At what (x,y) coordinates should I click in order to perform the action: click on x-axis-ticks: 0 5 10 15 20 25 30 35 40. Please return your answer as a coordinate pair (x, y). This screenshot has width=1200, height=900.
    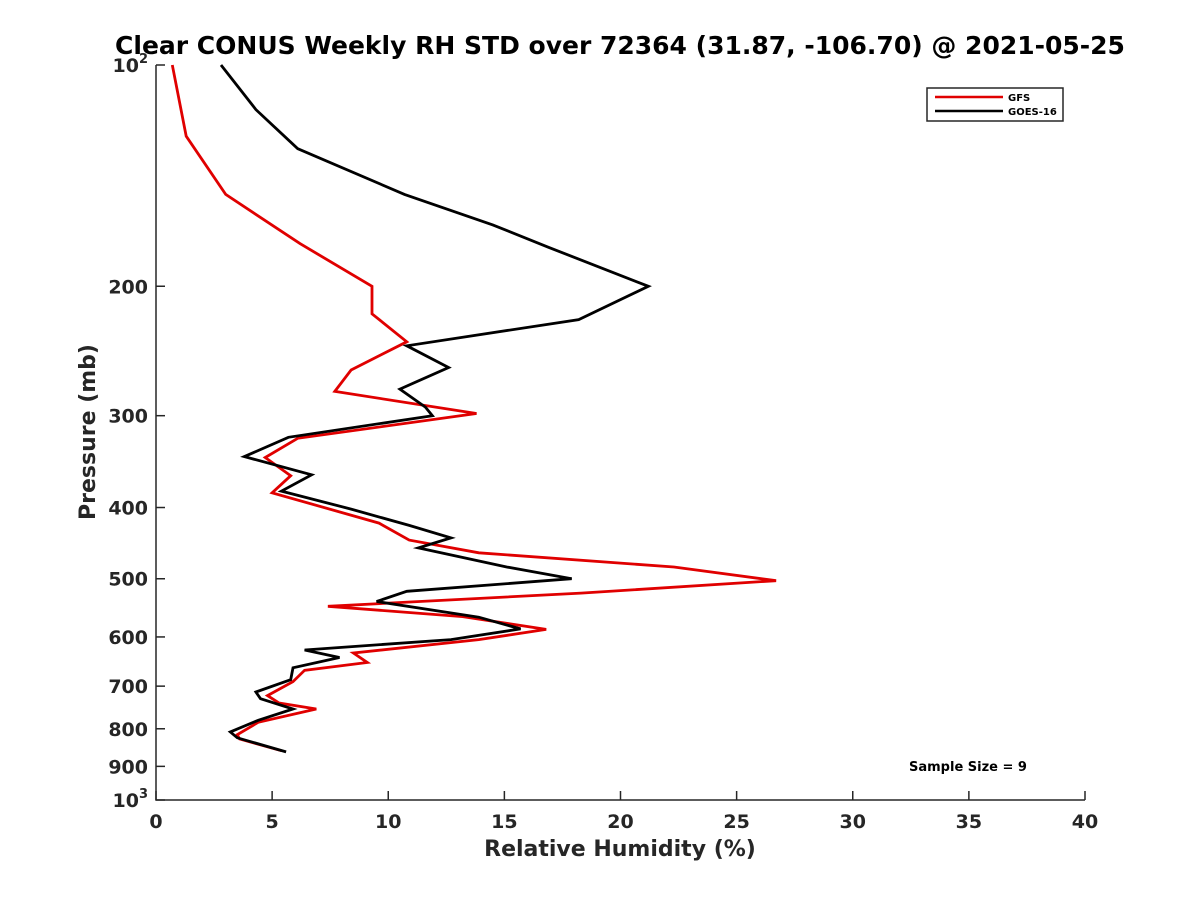
    Looking at the image, I should click on (623, 812).